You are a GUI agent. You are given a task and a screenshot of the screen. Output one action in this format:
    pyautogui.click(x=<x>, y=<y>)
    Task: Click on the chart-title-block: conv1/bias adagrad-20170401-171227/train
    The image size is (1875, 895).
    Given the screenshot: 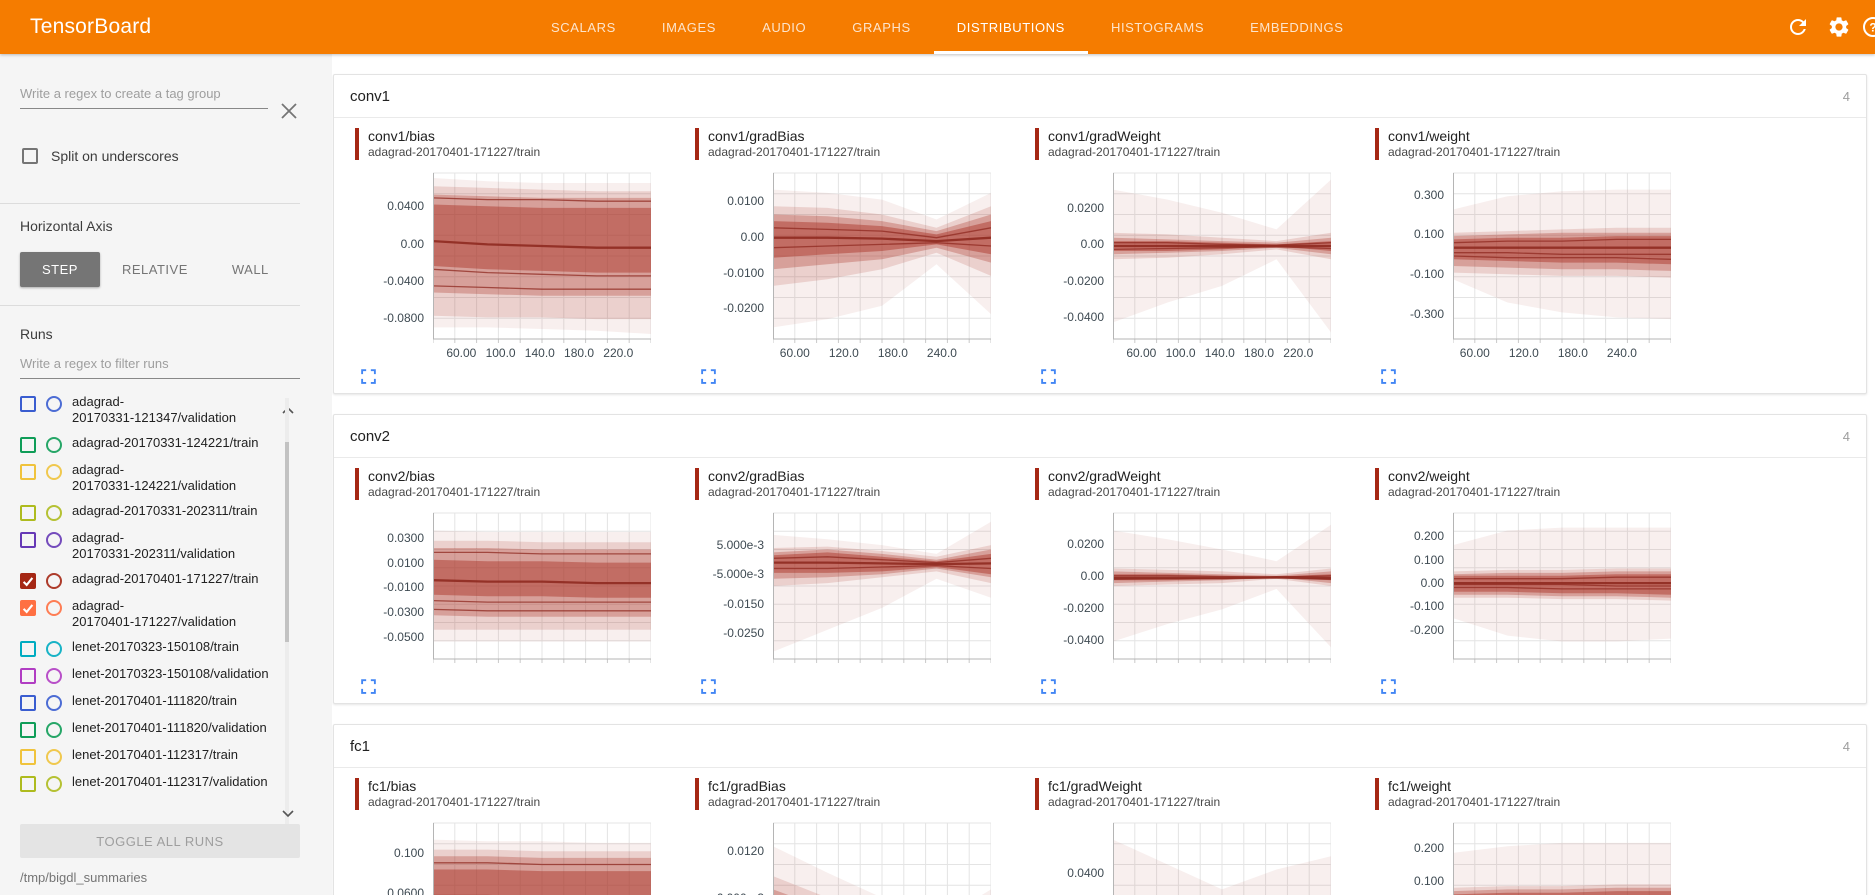 What is the action you would take?
    pyautogui.click(x=525, y=144)
    